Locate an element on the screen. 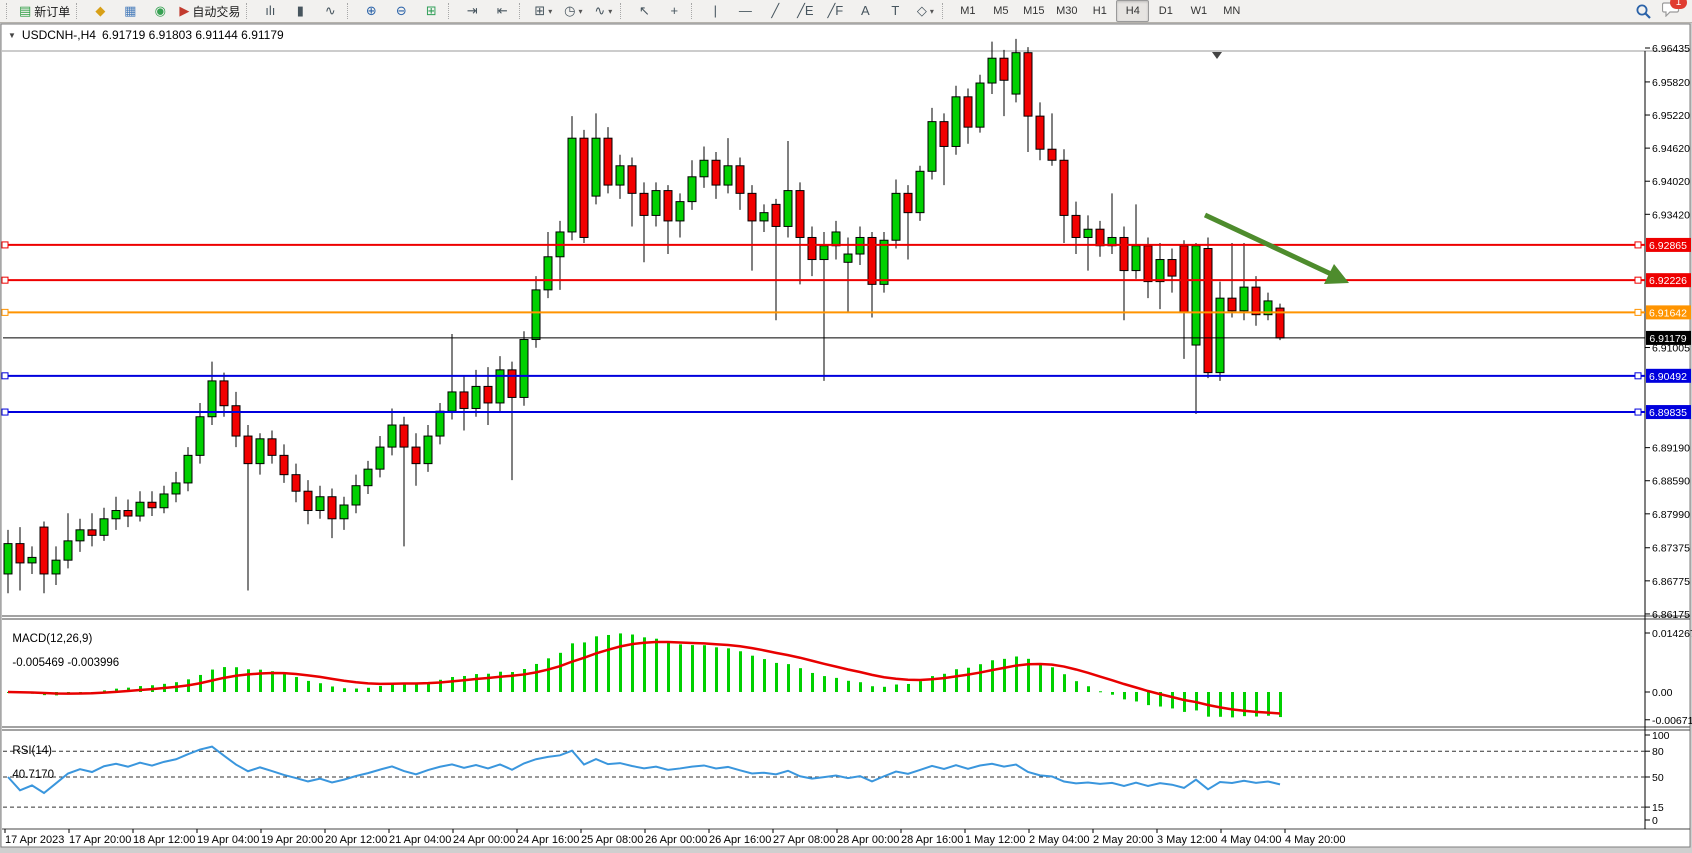 Image resolution: width=1692 pixels, height=853 pixels. new-order-button: ▤ 新订单 is located at coordinates (44, 11).